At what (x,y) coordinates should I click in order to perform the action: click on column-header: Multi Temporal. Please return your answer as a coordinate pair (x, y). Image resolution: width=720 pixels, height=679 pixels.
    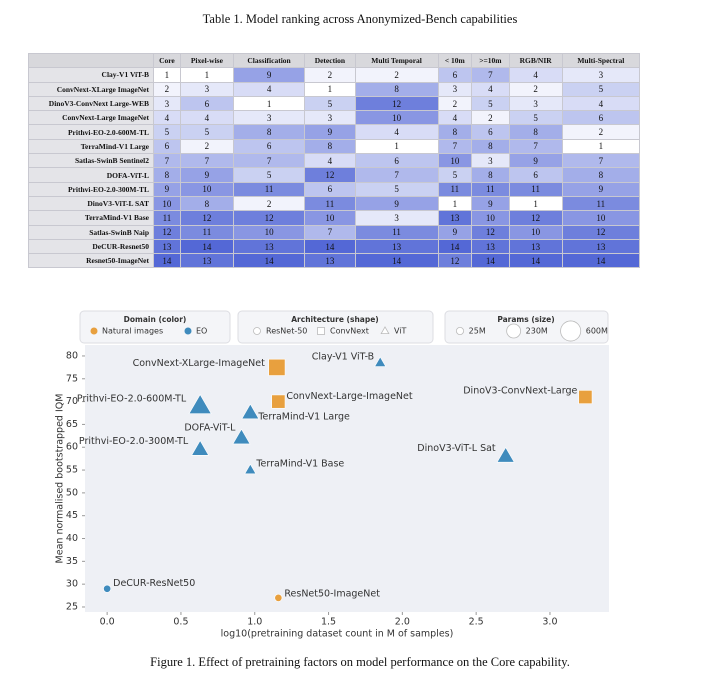
    Looking at the image, I should click on (396, 60).